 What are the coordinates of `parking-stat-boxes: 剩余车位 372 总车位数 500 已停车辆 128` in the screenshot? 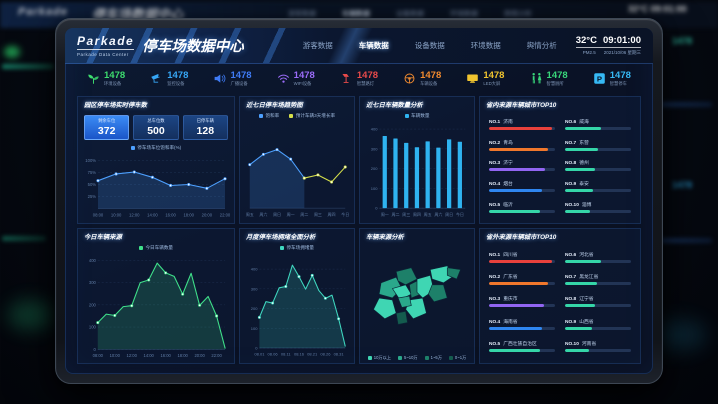 It's located at (156, 127).